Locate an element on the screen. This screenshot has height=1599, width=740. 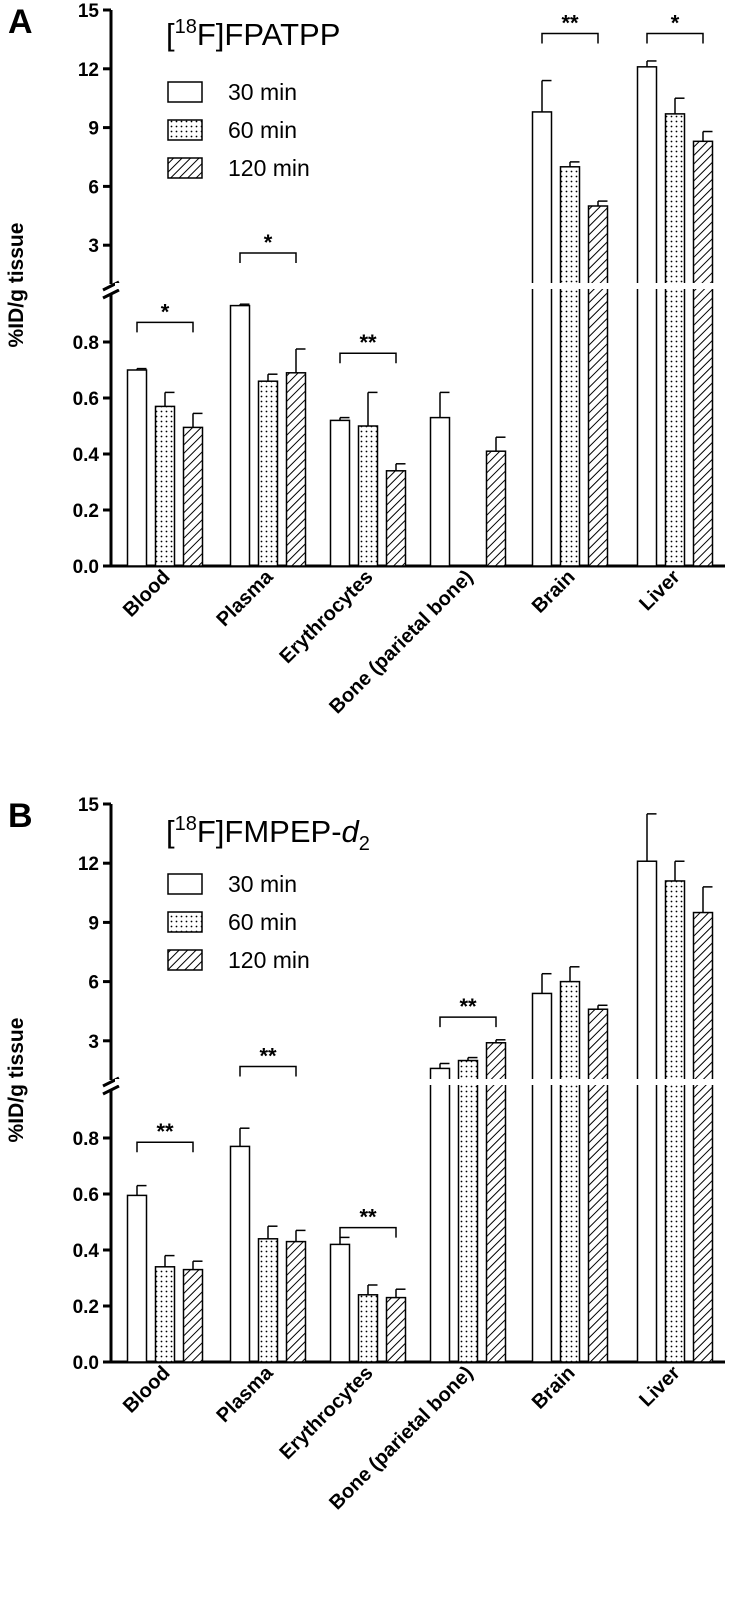
panel-letter: B is located at coordinates (20, 816).